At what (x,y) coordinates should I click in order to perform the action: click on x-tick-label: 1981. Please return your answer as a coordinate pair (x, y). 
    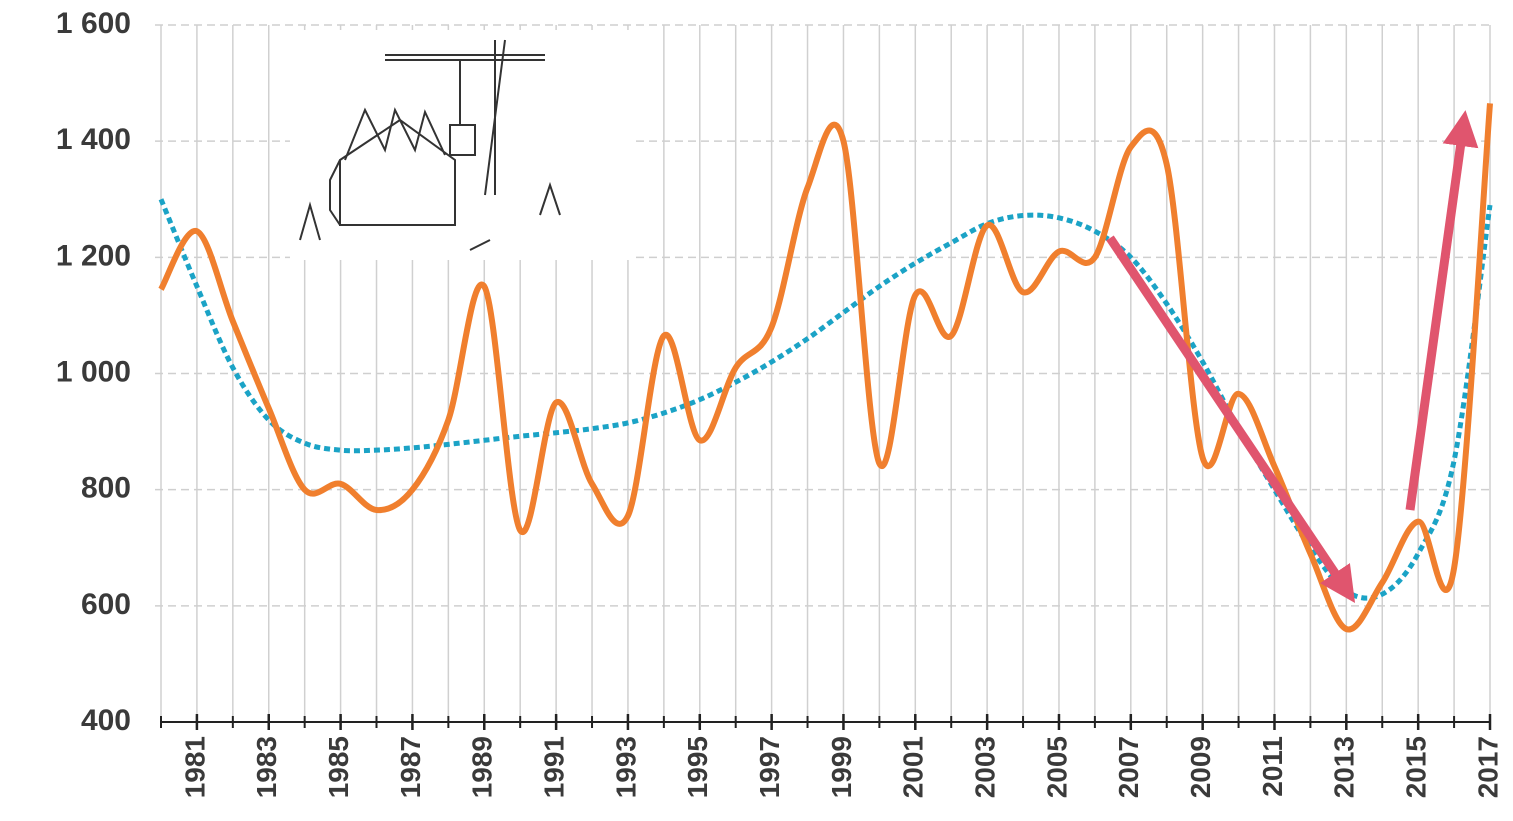
    Looking at the image, I should click on (194, 767).